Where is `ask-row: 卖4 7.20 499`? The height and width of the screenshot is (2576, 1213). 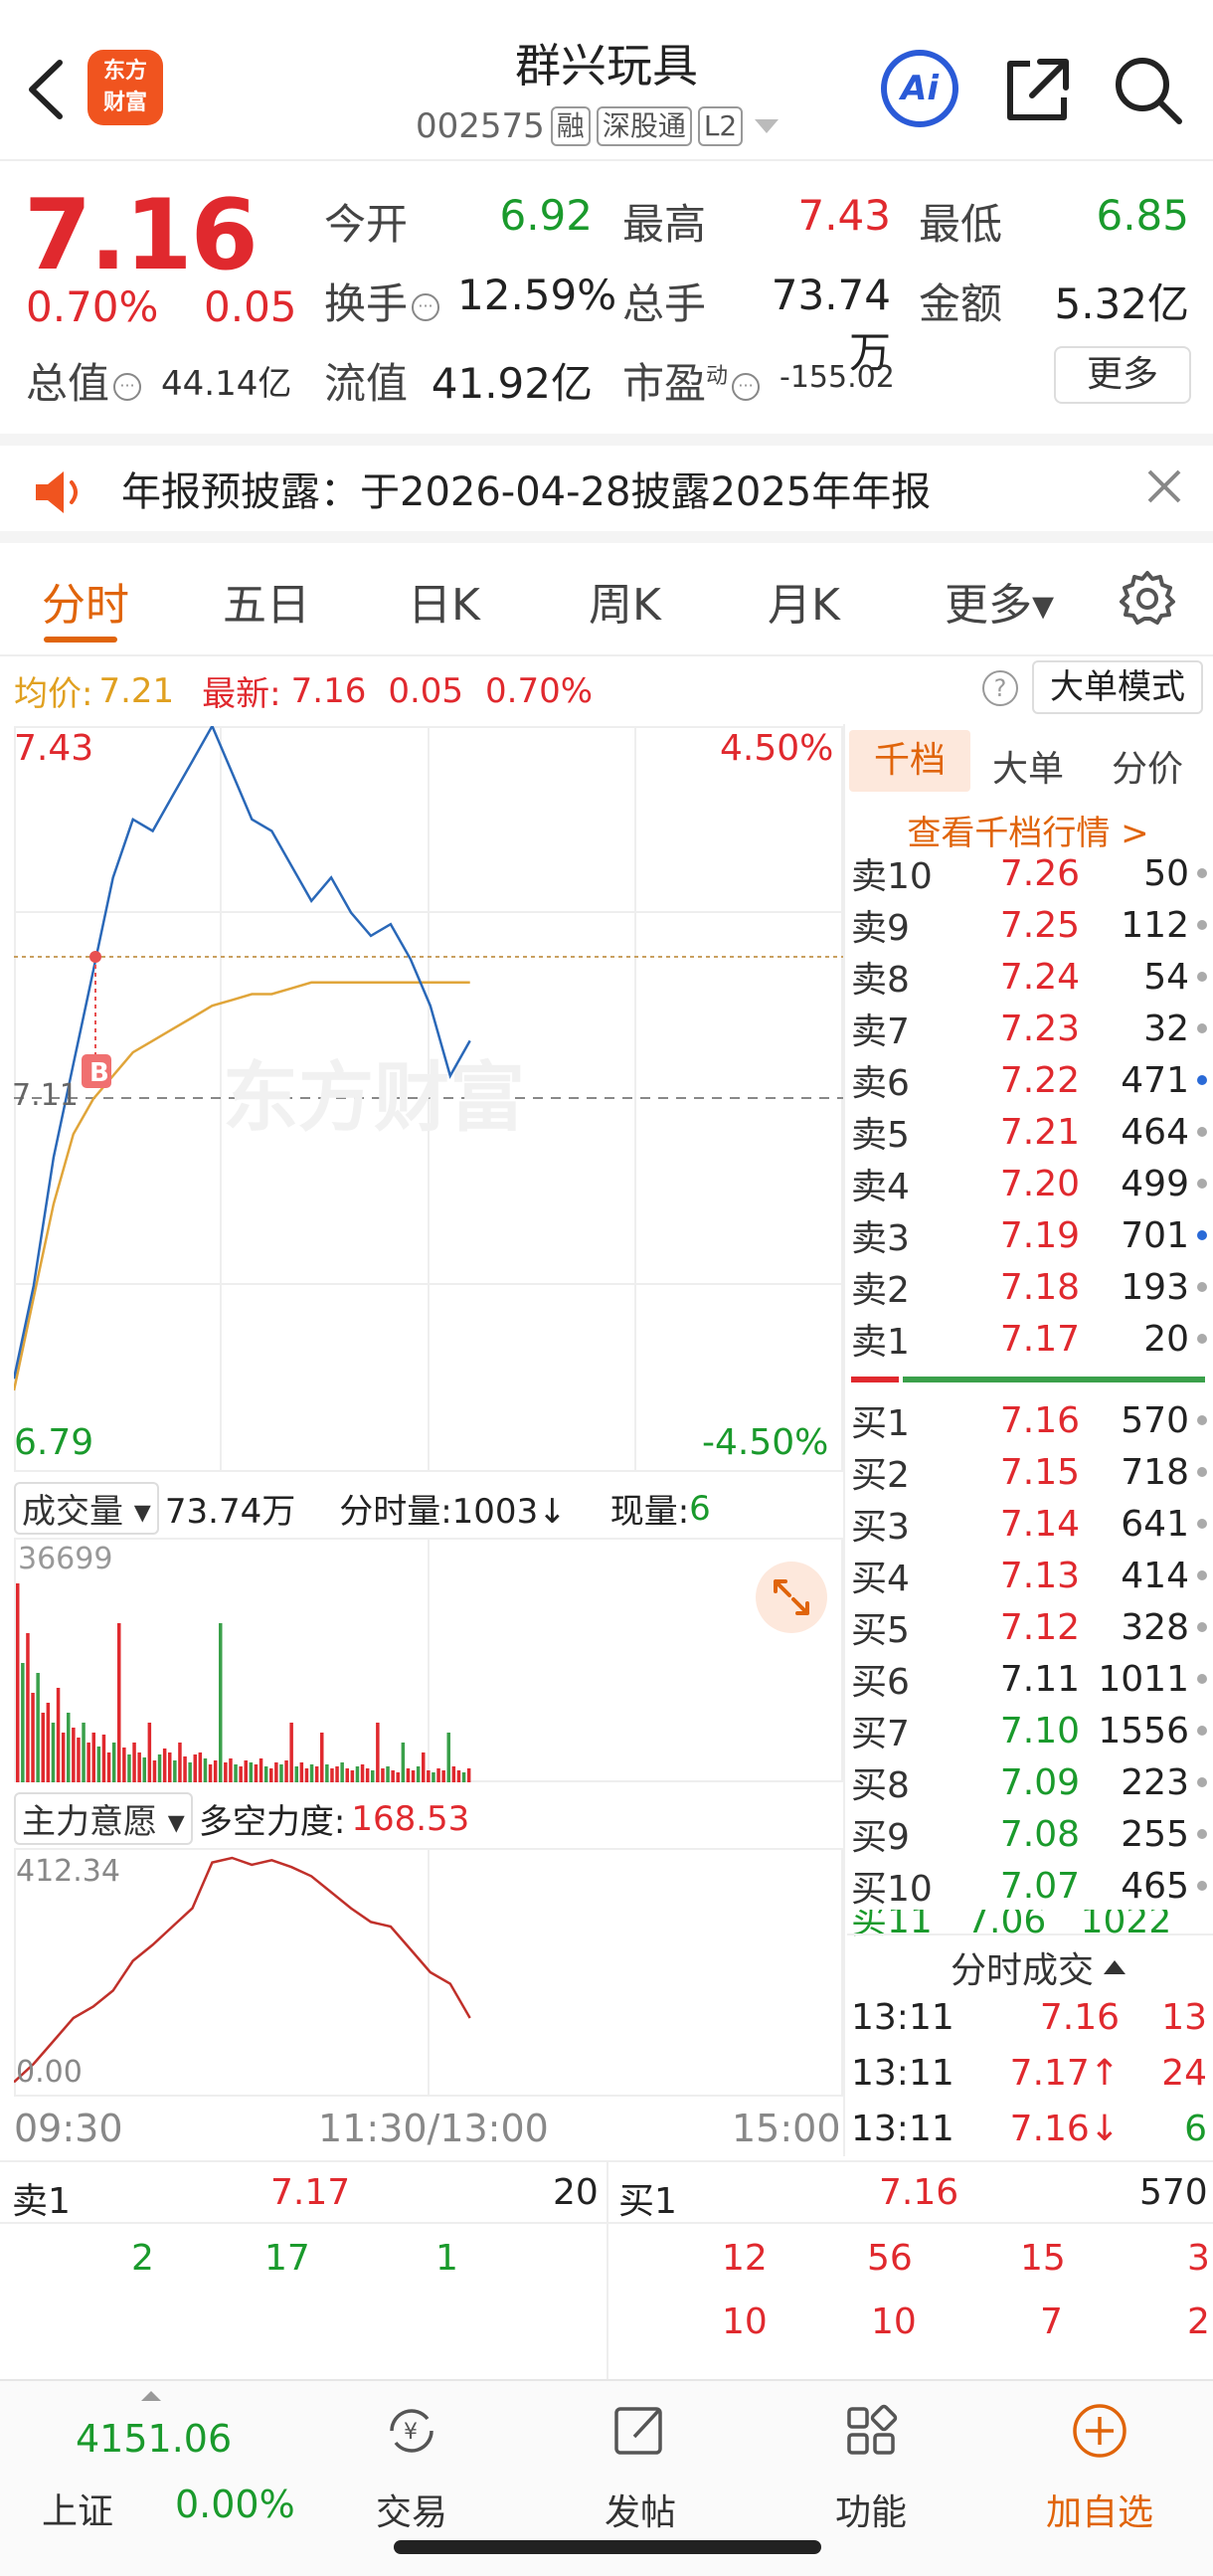 ask-row: 卖4 7.20 499 is located at coordinates (1030, 1183).